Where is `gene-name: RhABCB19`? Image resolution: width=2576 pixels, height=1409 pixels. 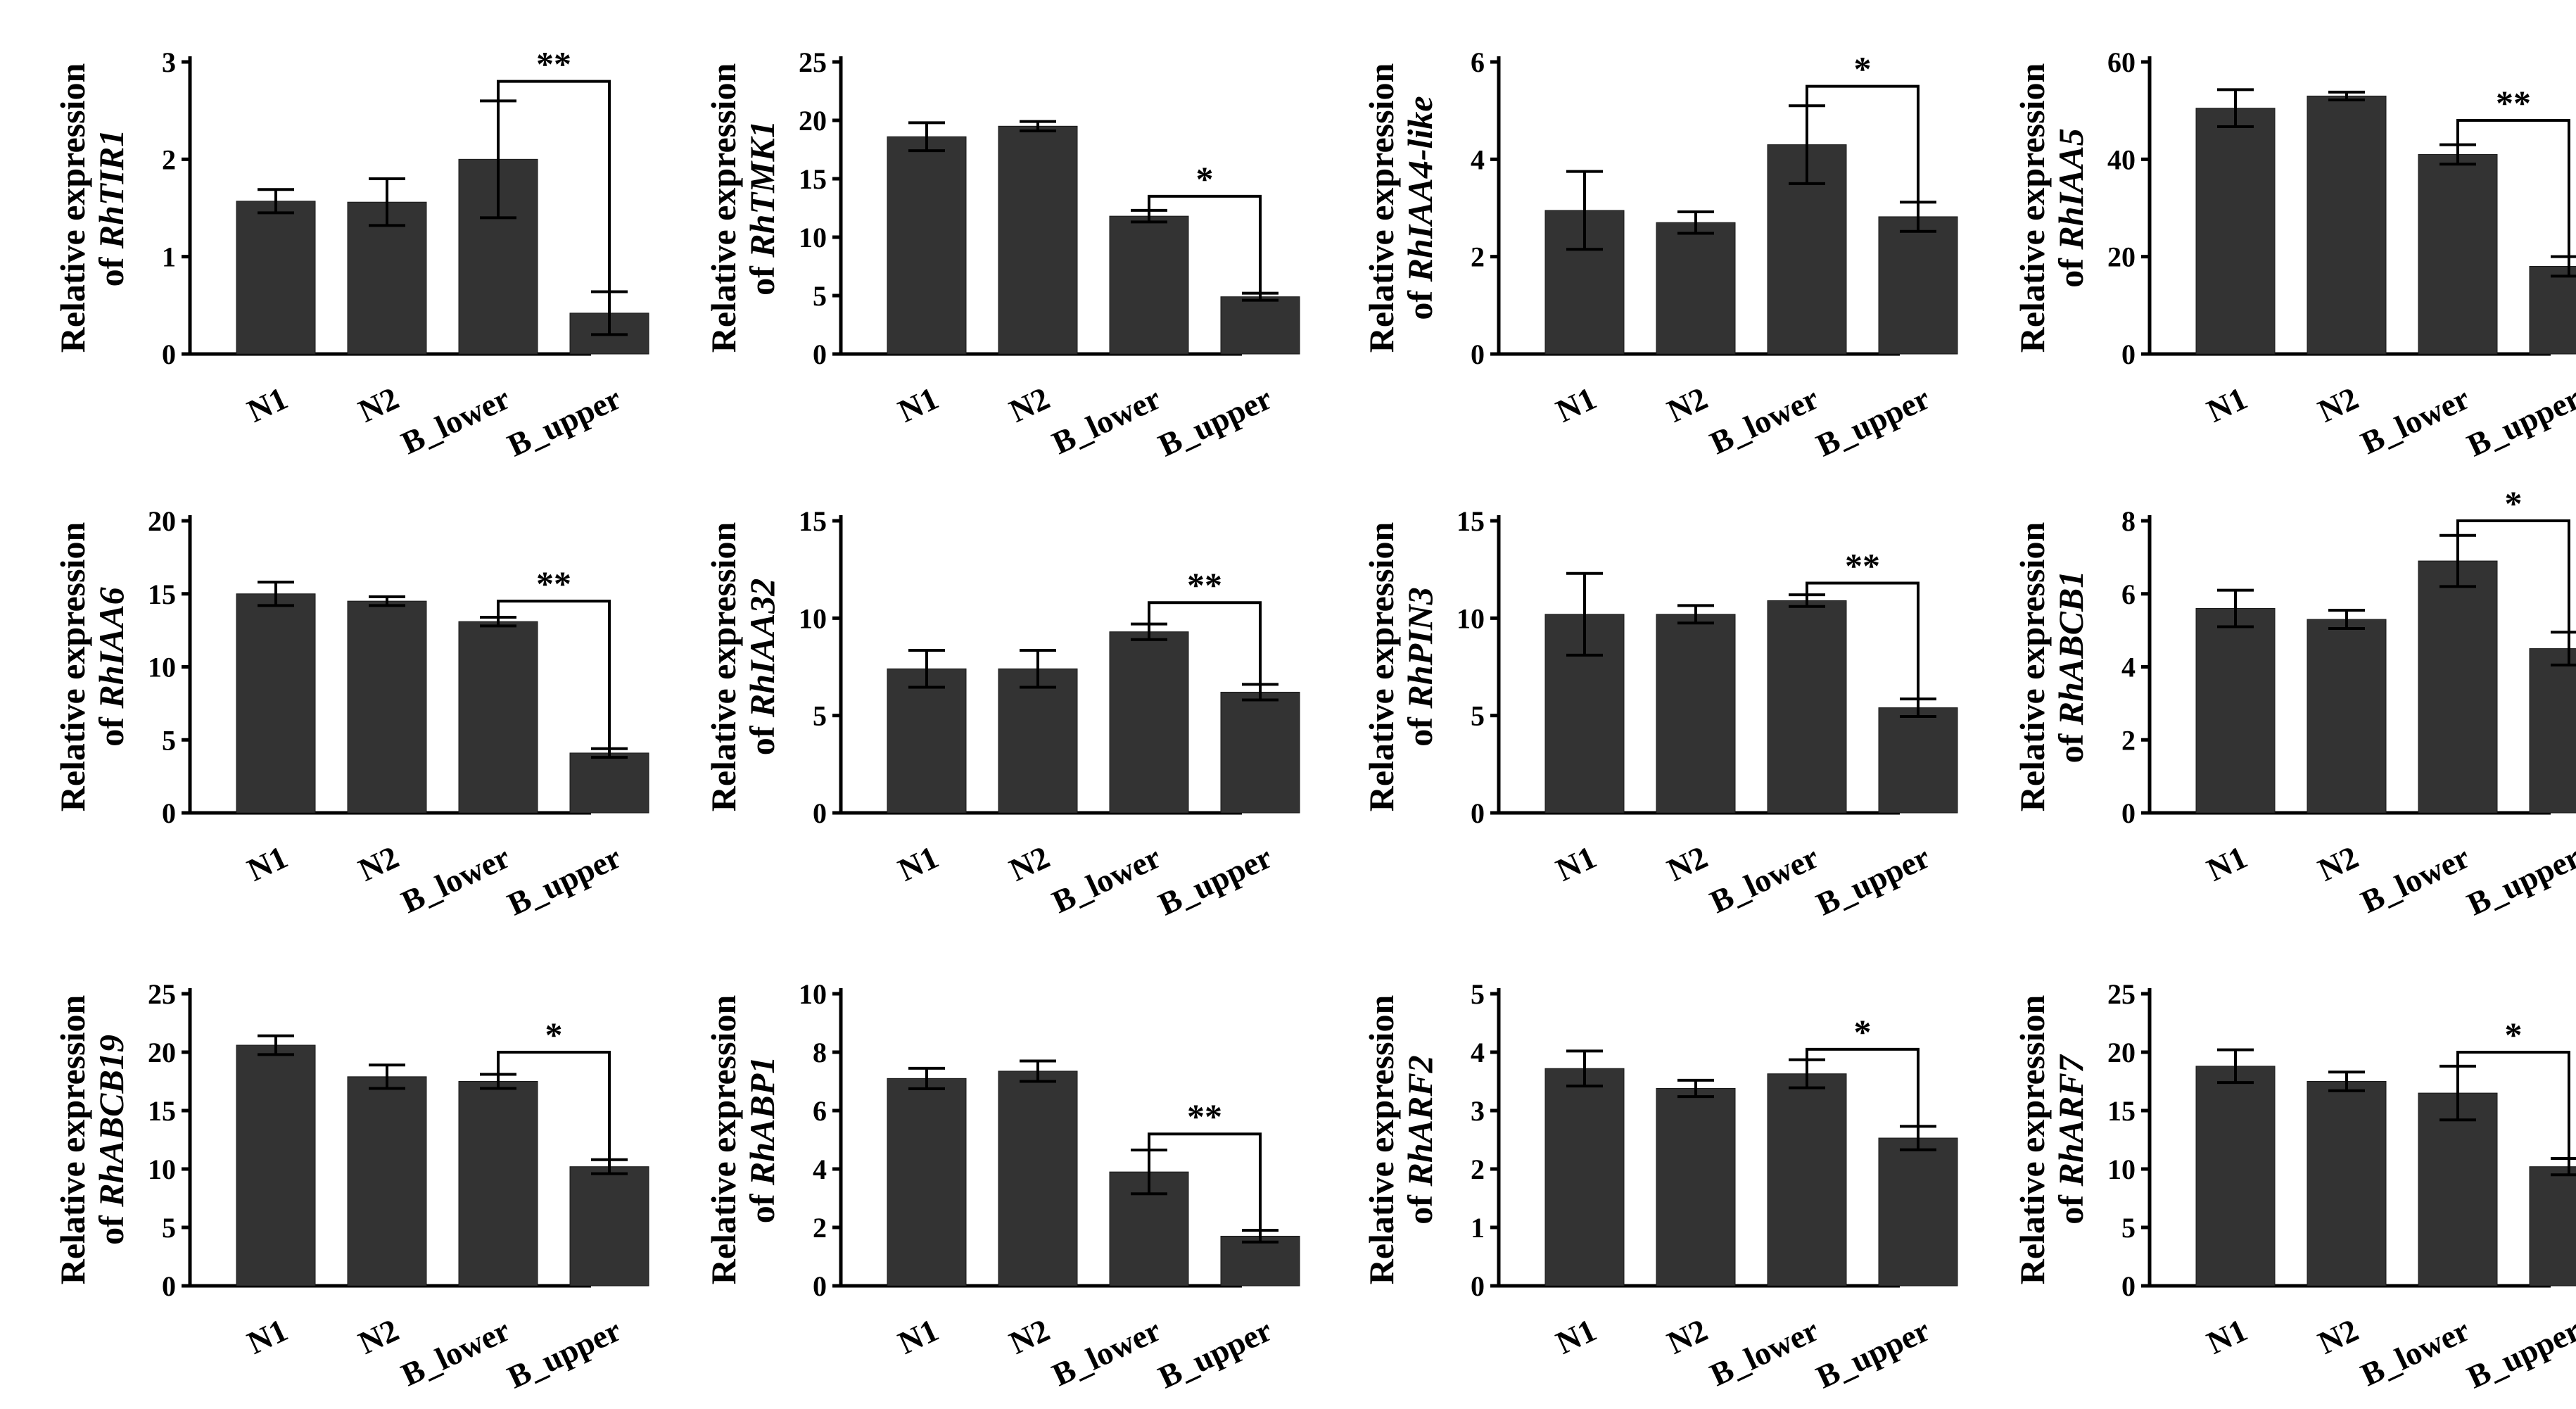 gene-name: RhABCB19 is located at coordinates (111, 1121).